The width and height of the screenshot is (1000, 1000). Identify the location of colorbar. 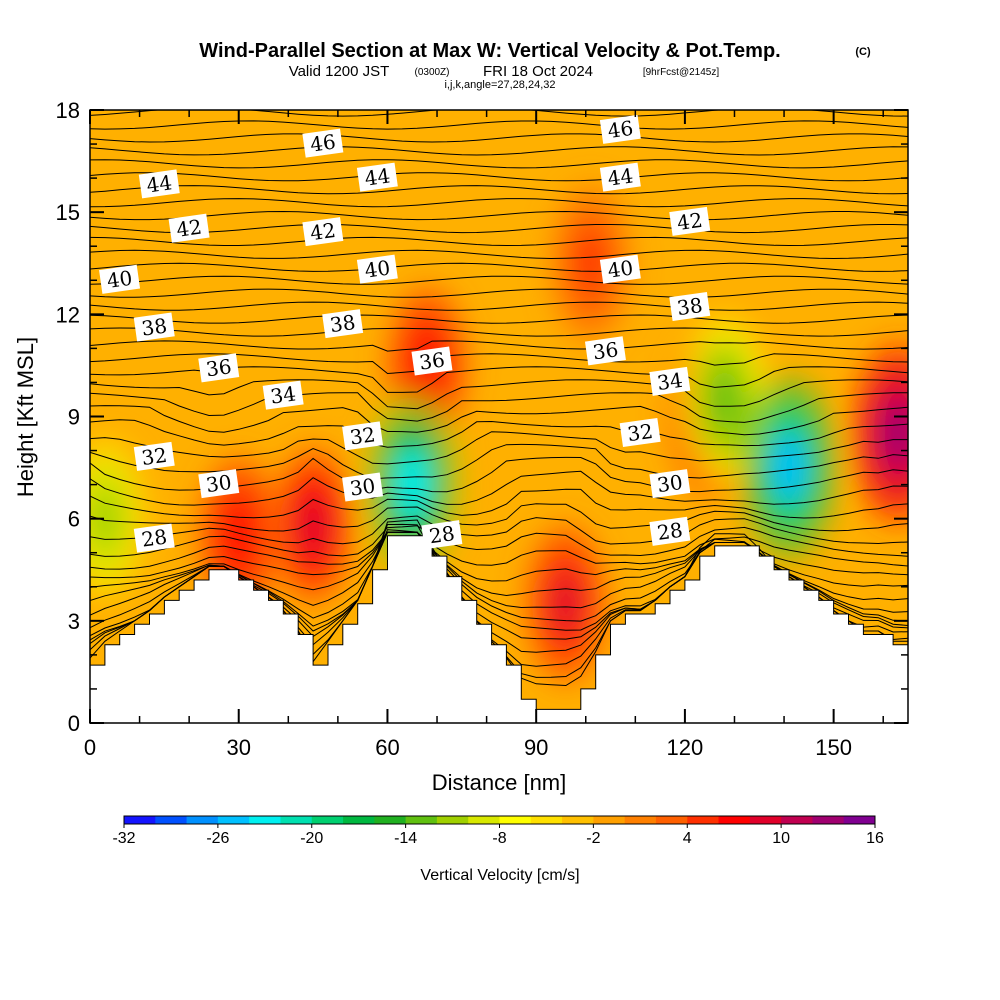
(499, 820).